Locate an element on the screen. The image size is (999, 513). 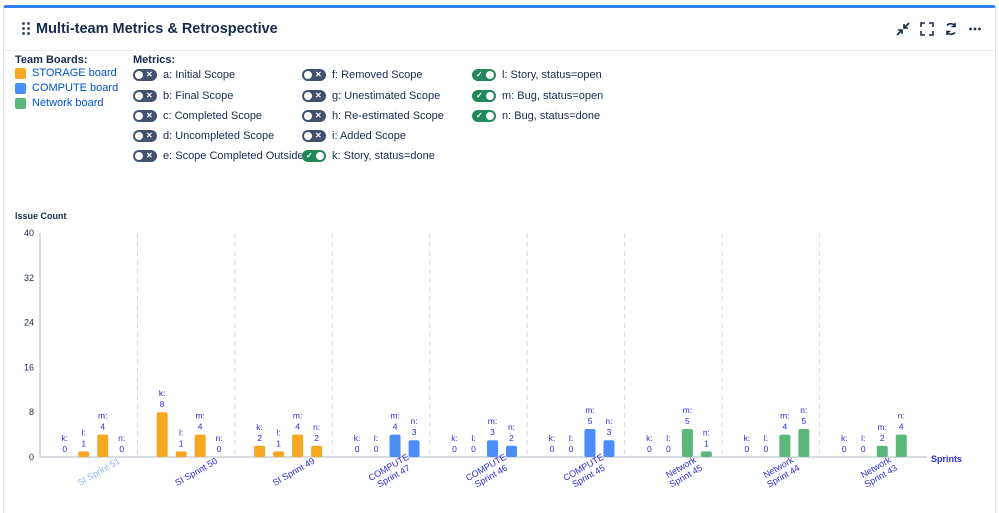
minimize-icon is located at coordinates (903, 29).